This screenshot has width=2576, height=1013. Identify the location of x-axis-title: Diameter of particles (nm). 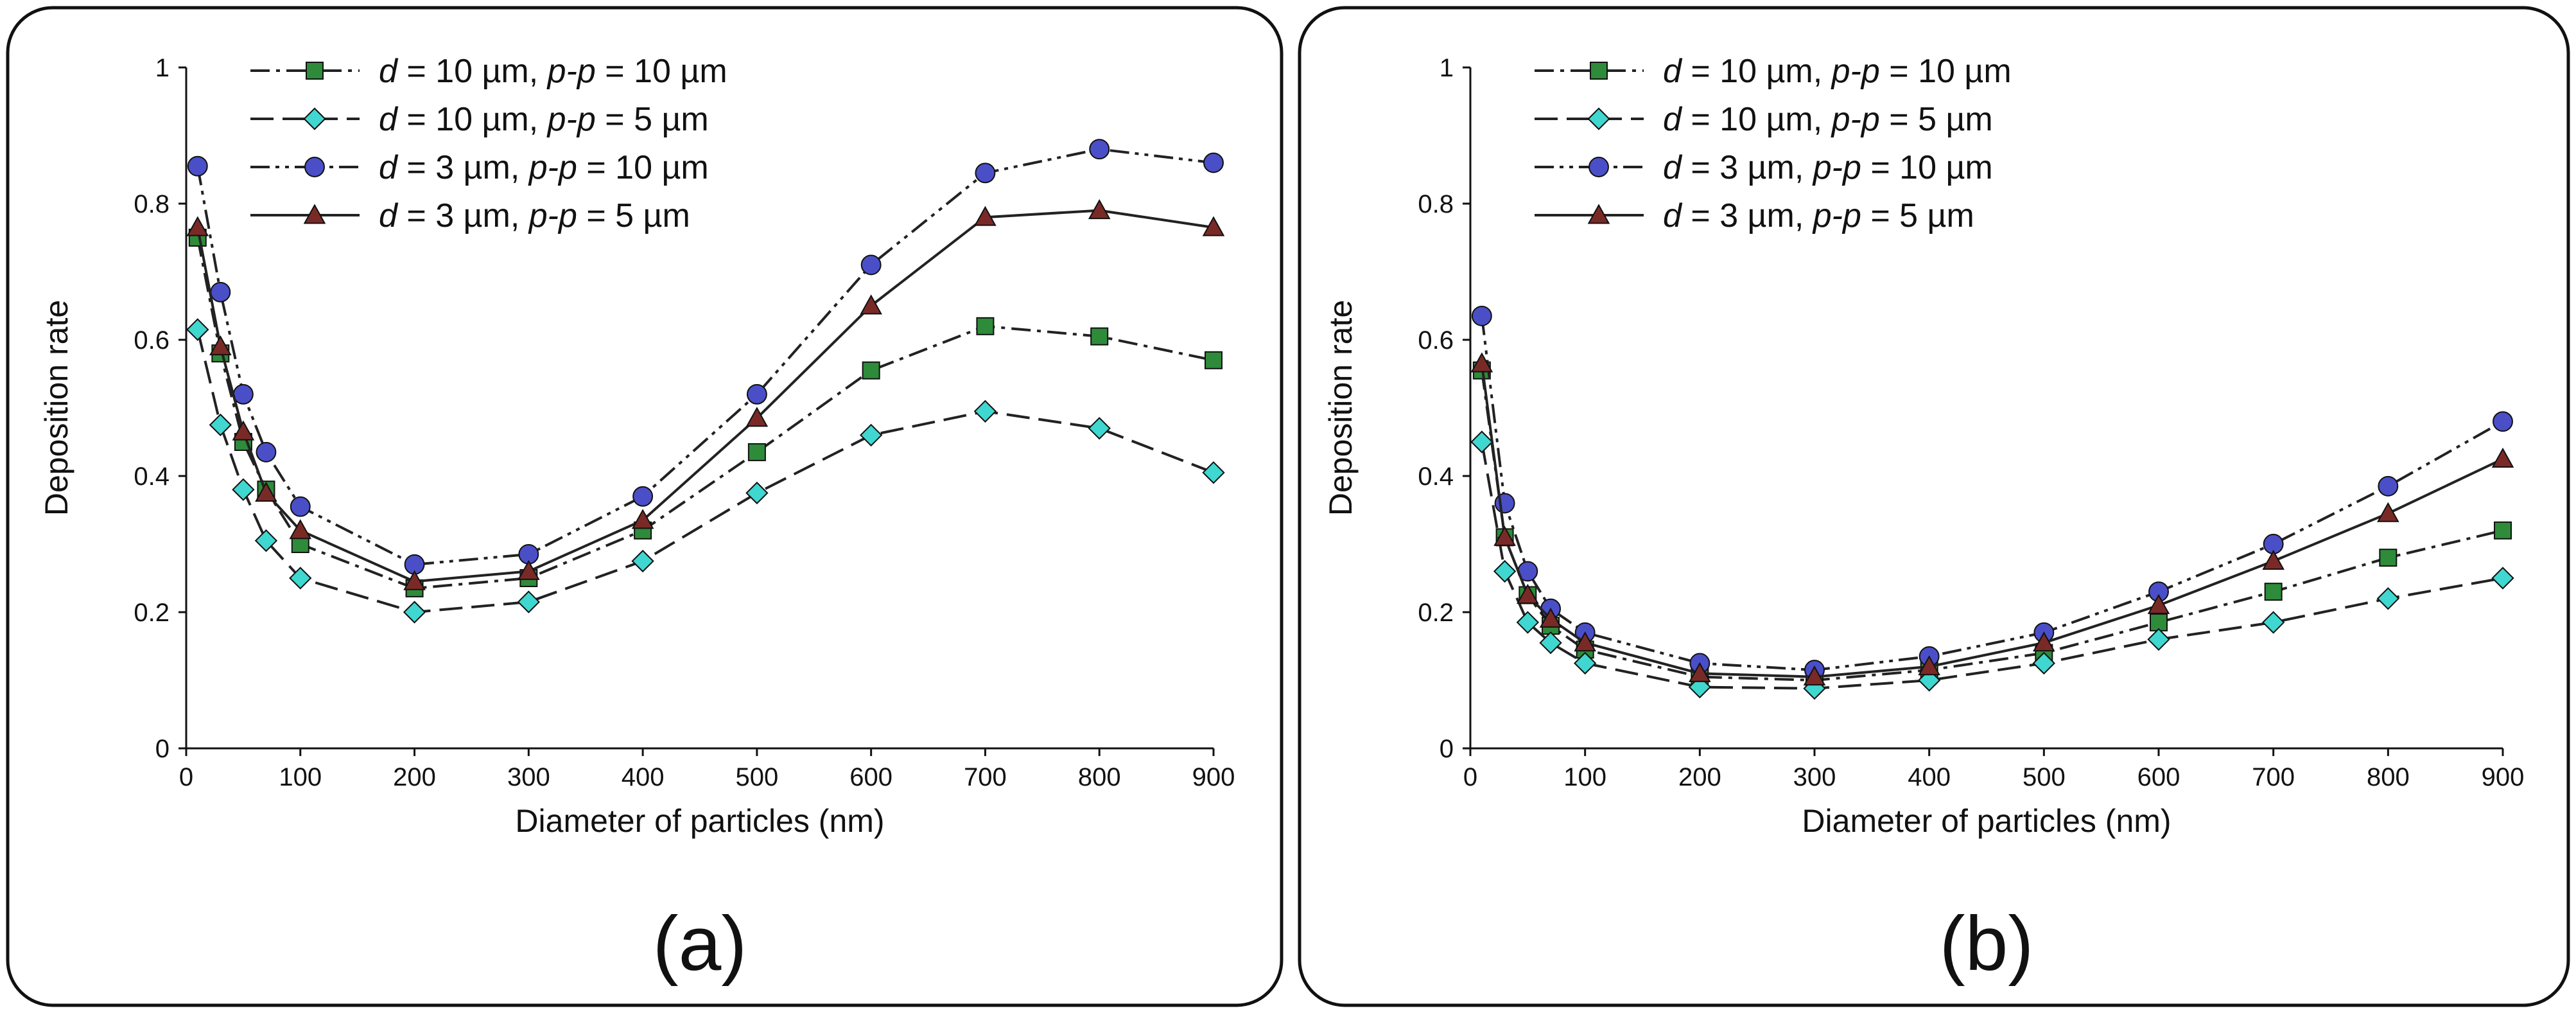
(1986, 821).